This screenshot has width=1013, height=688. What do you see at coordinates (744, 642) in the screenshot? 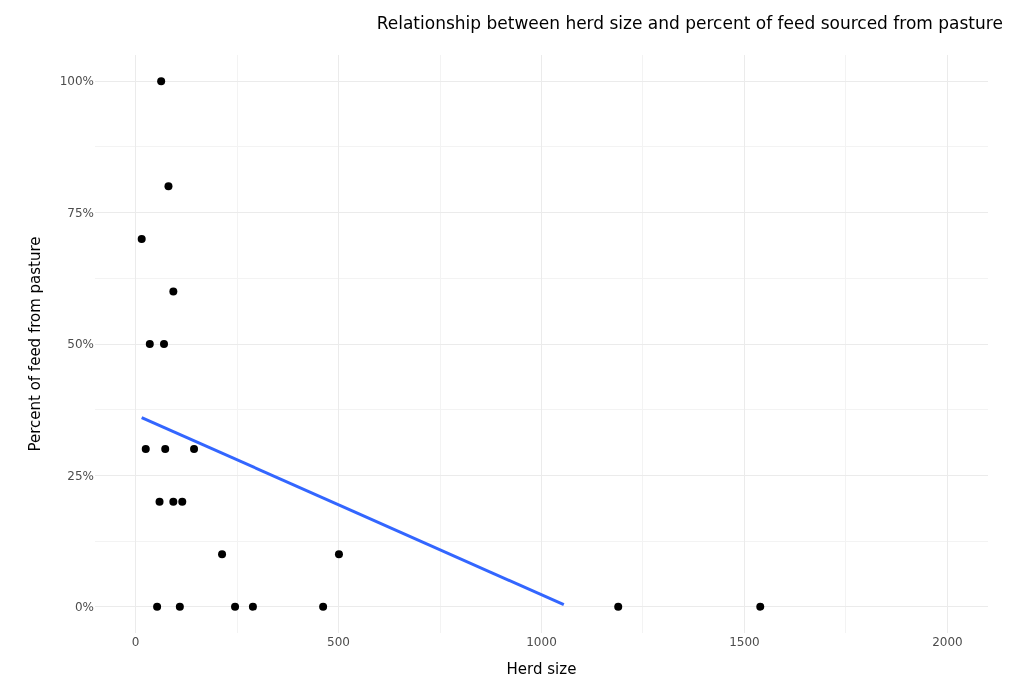
I see `x-tick-label: 1500` at bounding box center [744, 642].